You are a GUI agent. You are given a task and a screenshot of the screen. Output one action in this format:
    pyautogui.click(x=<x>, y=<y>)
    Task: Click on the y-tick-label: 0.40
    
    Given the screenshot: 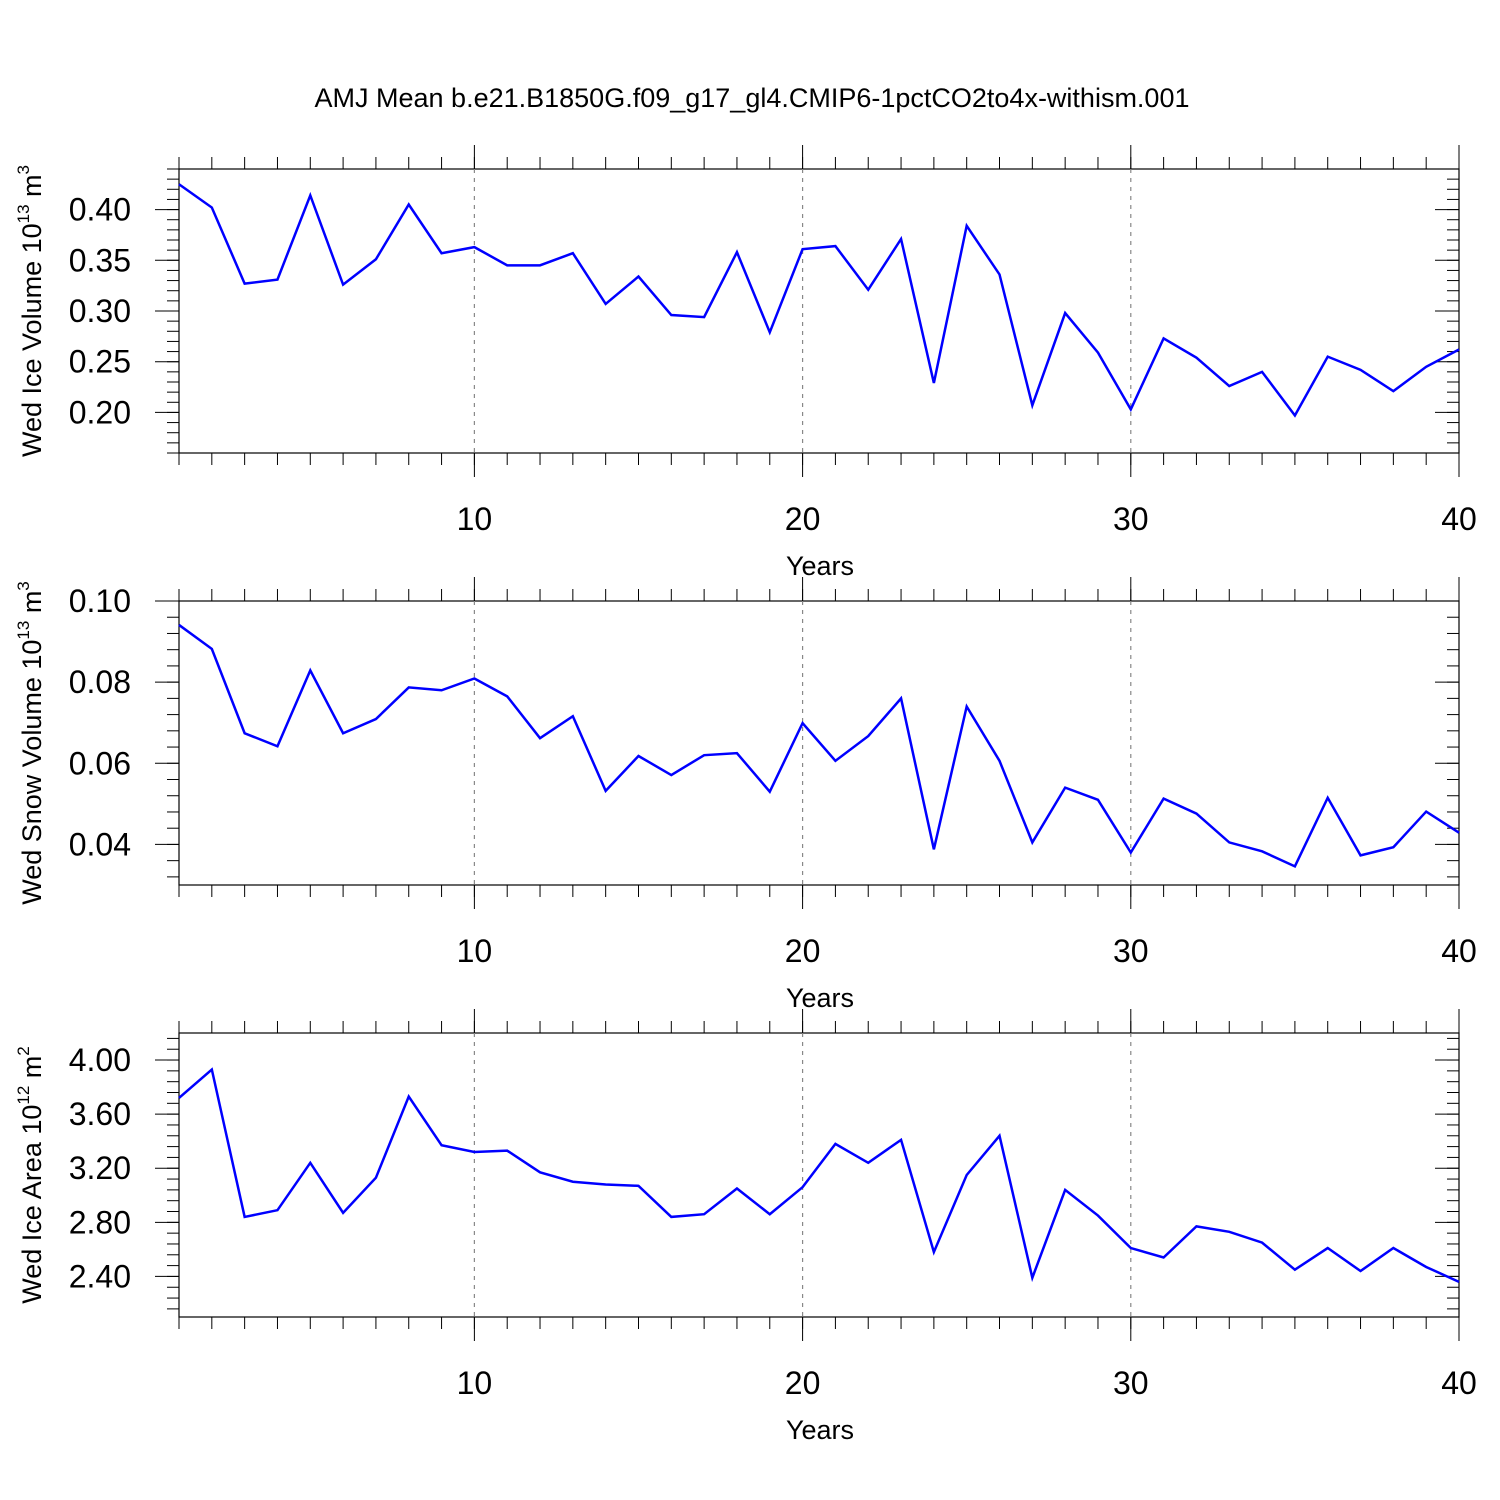 What is the action you would take?
    pyautogui.click(x=100, y=210)
    